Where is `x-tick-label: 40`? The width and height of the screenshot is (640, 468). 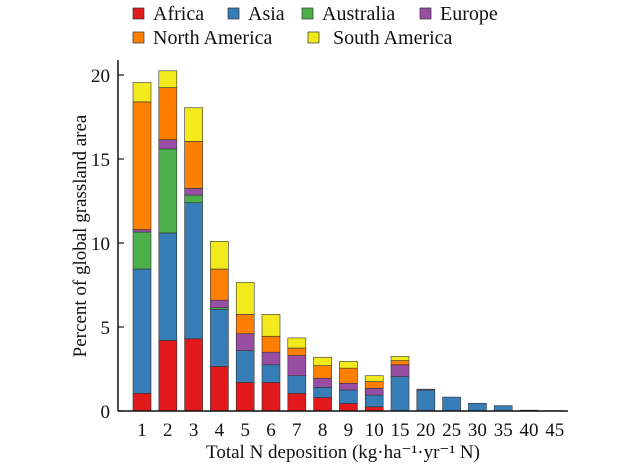
x-tick-label: 40 is located at coordinates (529, 430).